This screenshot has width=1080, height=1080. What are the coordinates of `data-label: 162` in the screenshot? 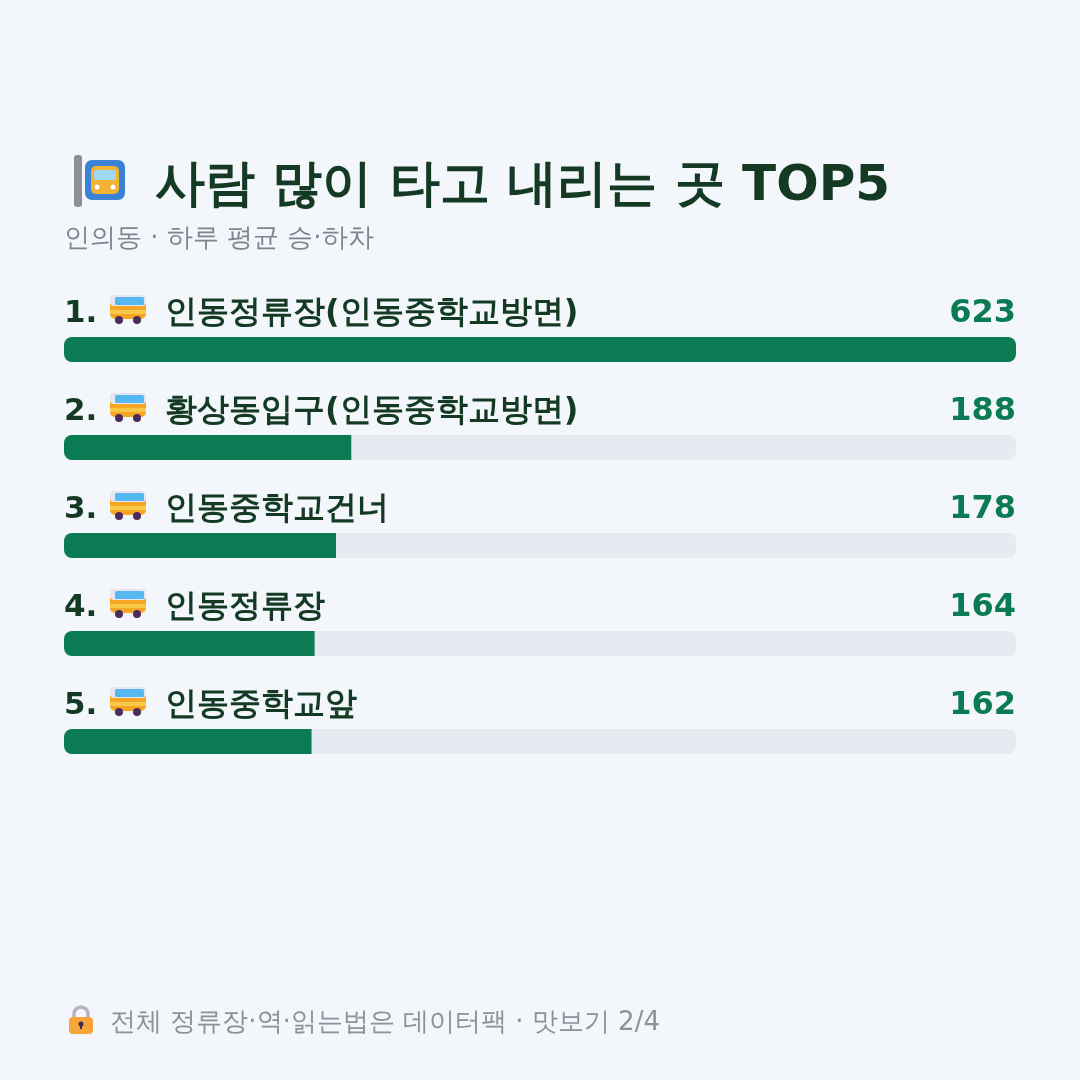 It's located at (982, 703).